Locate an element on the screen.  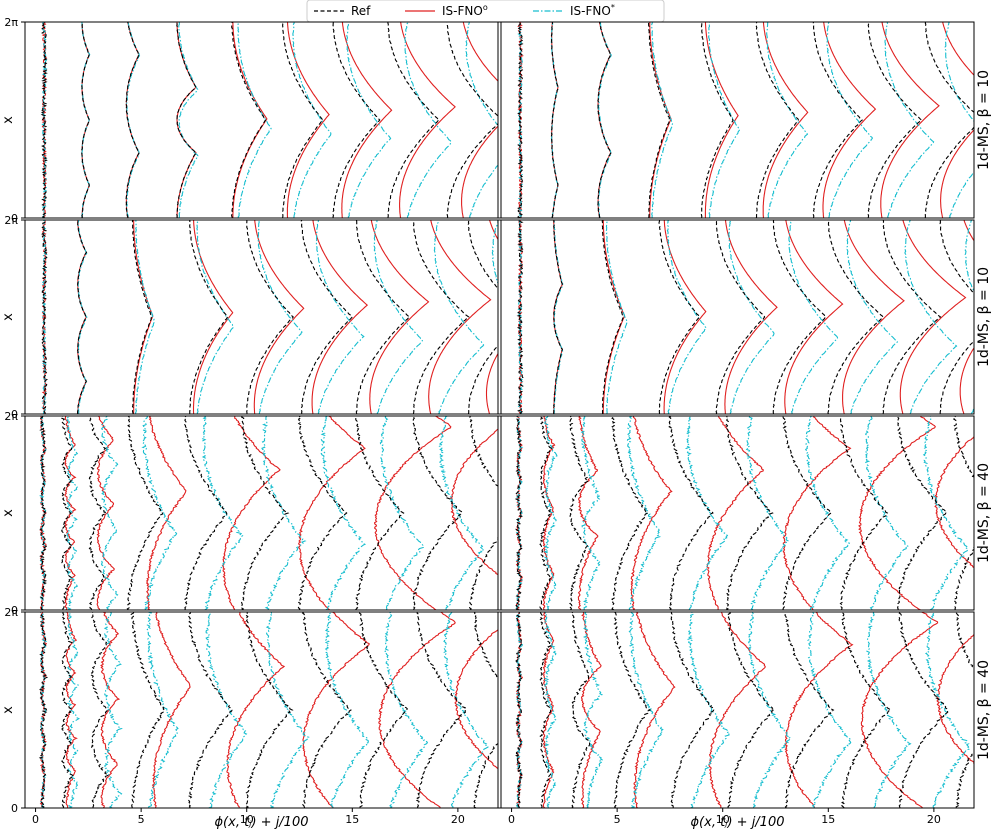
panel-r0-c1 is located at coordinates (736, 120).